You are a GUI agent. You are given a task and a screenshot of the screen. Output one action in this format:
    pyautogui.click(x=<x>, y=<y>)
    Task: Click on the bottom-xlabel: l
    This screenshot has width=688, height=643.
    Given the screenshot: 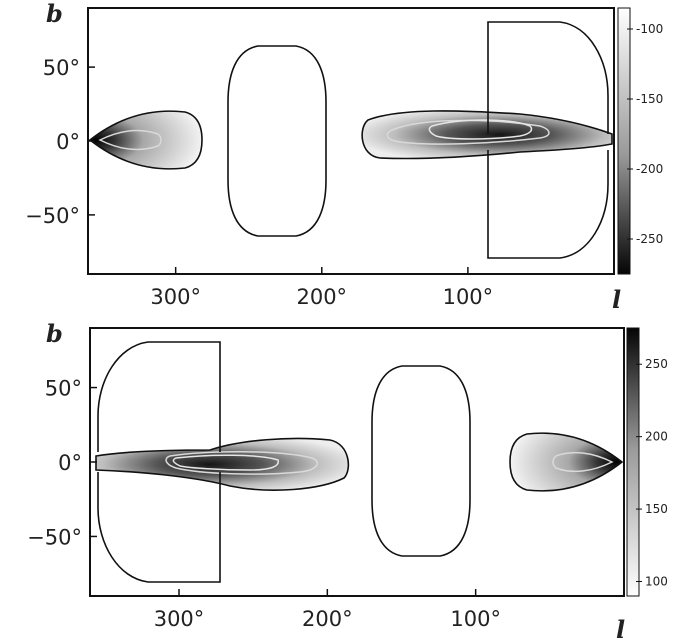 What is the action you would take?
    pyautogui.click(x=620, y=629)
    